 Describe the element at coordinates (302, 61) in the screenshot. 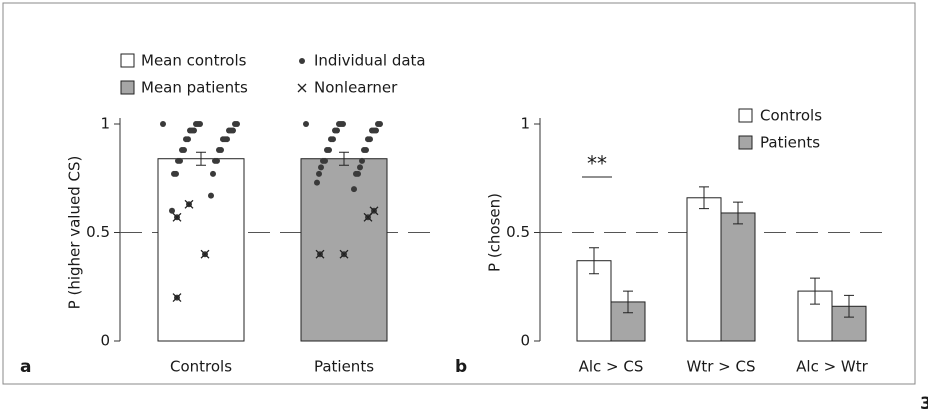

I see `legend-dot` at that location.